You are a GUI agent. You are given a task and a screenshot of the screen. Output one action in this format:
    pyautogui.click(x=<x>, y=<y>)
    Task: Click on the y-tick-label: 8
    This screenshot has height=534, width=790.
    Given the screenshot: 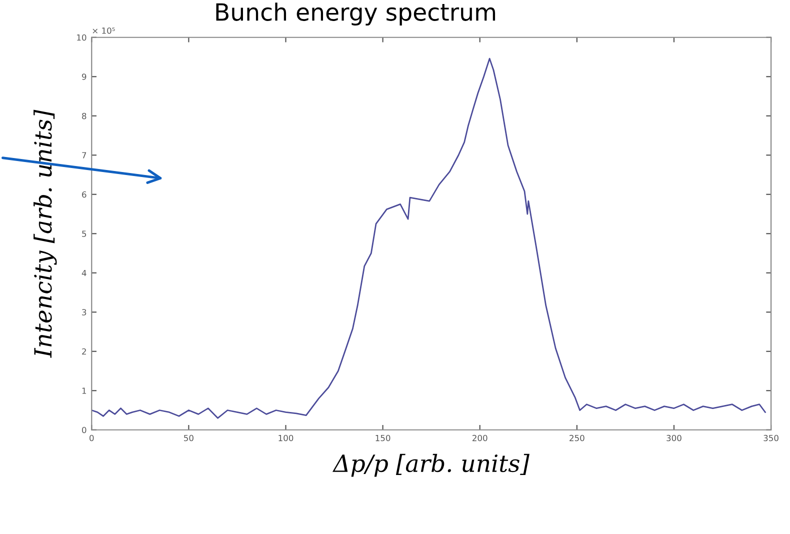 What is the action you would take?
    pyautogui.click(x=84, y=116)
    